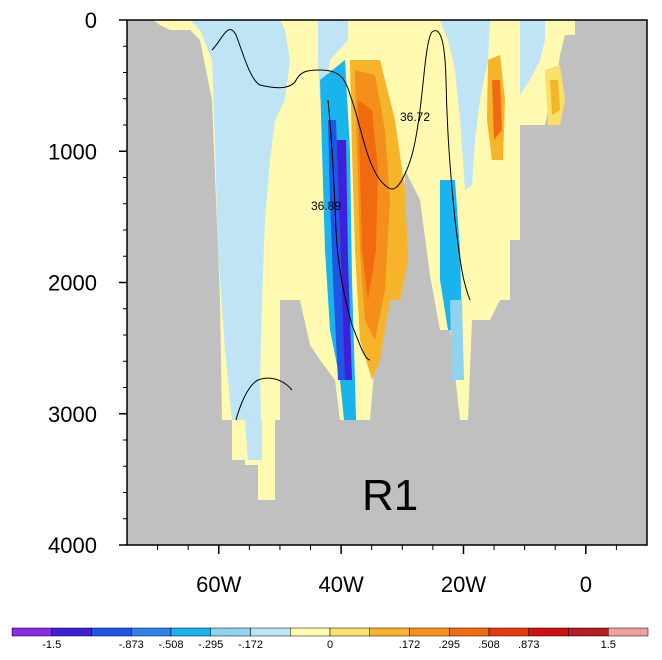 Image resolution: width=662 pixels, height=660 pixels. What do you see at coordinates (218, 584) in the screenshot?
I see `x-tick-label: 60W` at bounding box center [218, 584].